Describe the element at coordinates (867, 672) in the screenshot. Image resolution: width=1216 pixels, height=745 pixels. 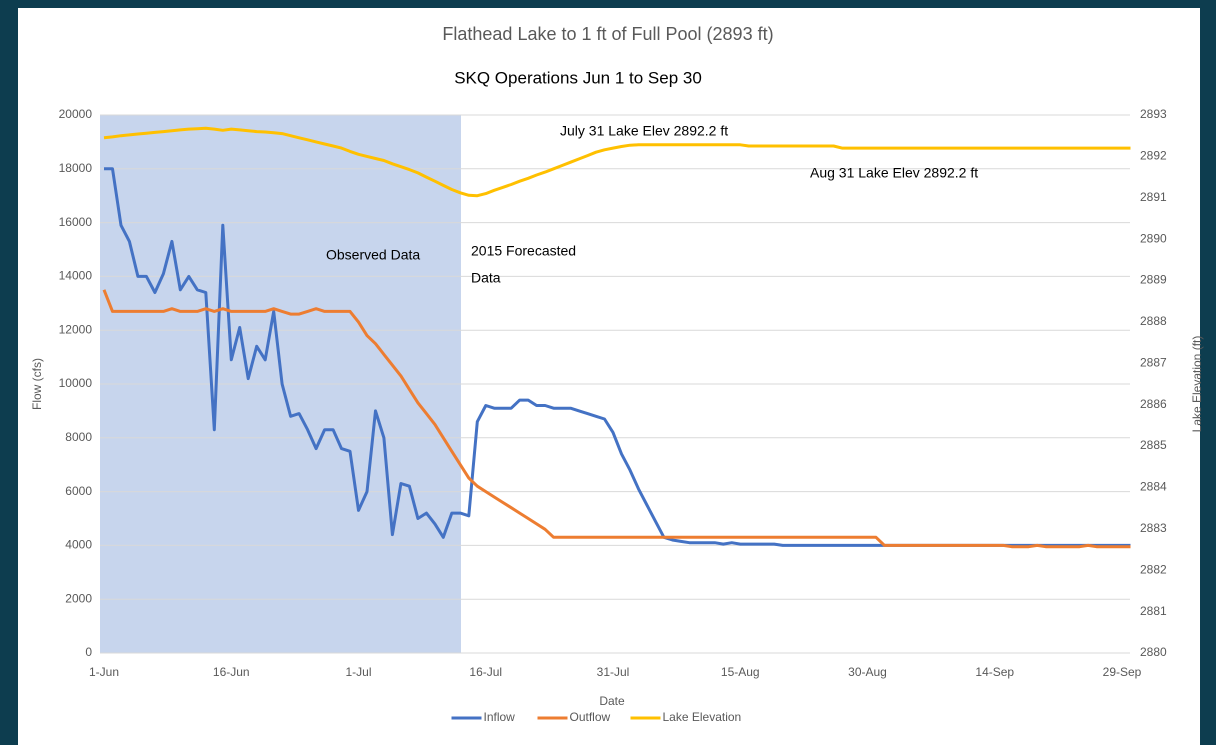
I see `x-tick-label: 30-Aug` at that location.